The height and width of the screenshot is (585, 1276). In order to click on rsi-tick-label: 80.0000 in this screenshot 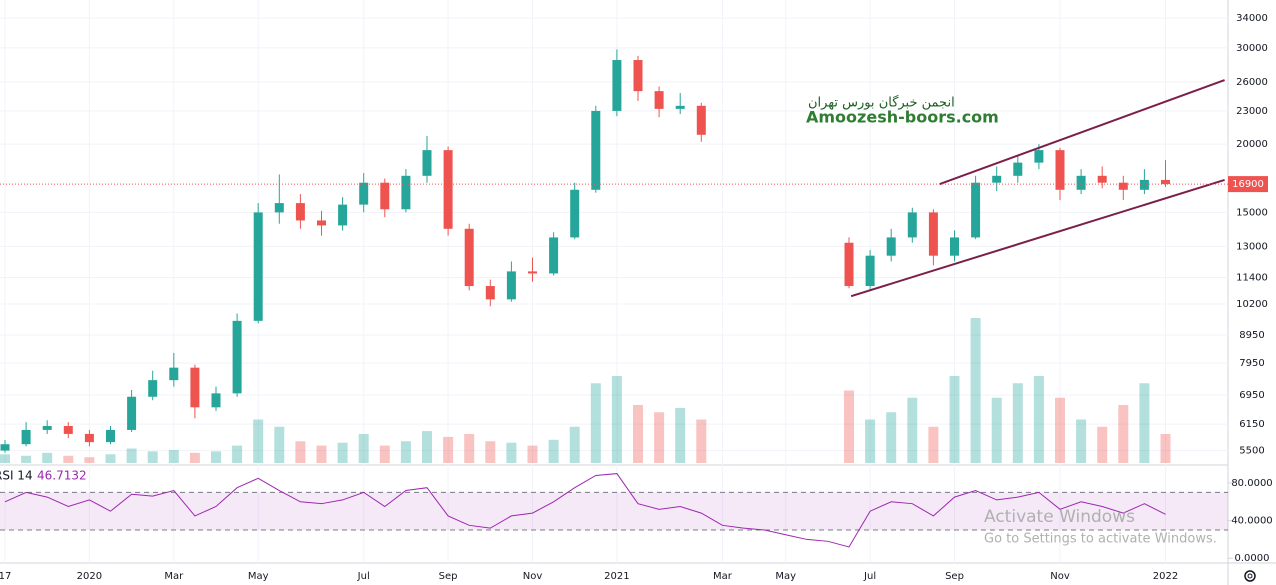, I will do `click(1251, 483)`.